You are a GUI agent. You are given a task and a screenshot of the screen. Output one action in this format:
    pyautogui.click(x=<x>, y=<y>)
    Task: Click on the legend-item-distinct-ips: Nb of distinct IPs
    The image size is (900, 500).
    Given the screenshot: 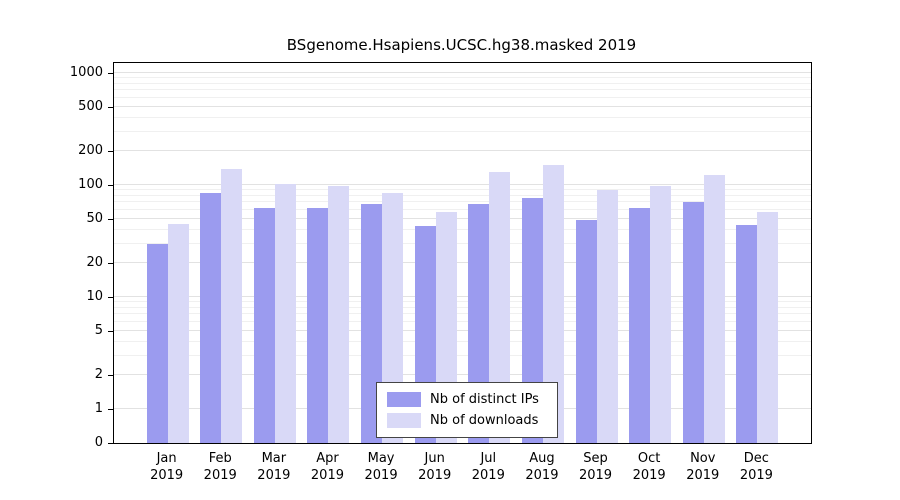 What is the action you would take?
    pyautogui.click(x=467, y=399)
    